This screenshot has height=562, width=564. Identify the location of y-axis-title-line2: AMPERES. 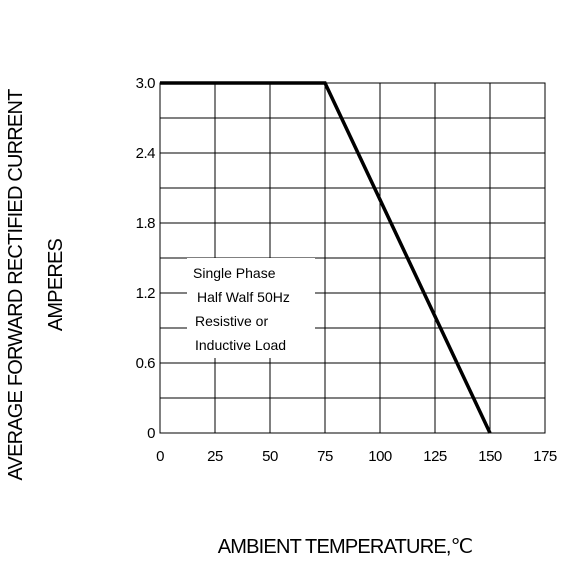
(56, 284).